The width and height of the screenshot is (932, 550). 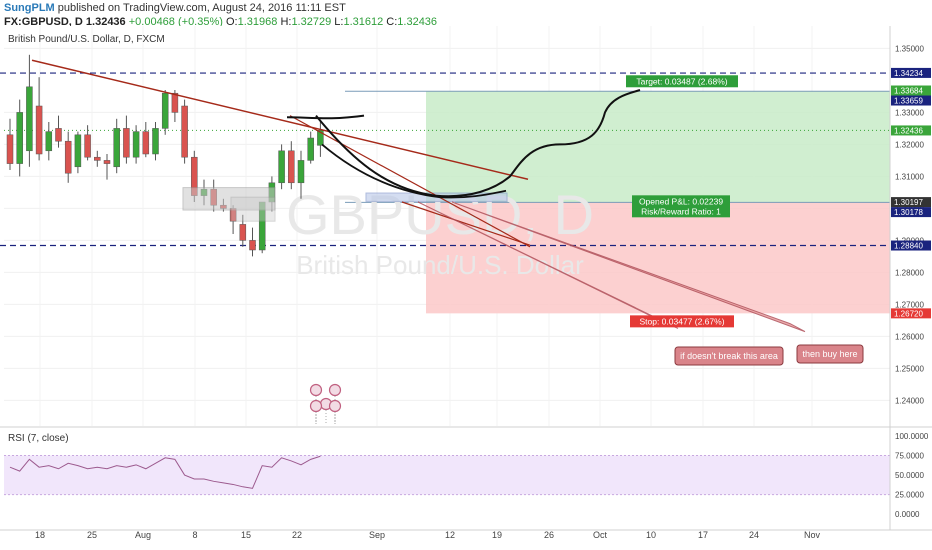 What do you see at coordinates (549, 535) in the screenshot?
I see `time-tick-label: 26` at bounding box center [549, 535].